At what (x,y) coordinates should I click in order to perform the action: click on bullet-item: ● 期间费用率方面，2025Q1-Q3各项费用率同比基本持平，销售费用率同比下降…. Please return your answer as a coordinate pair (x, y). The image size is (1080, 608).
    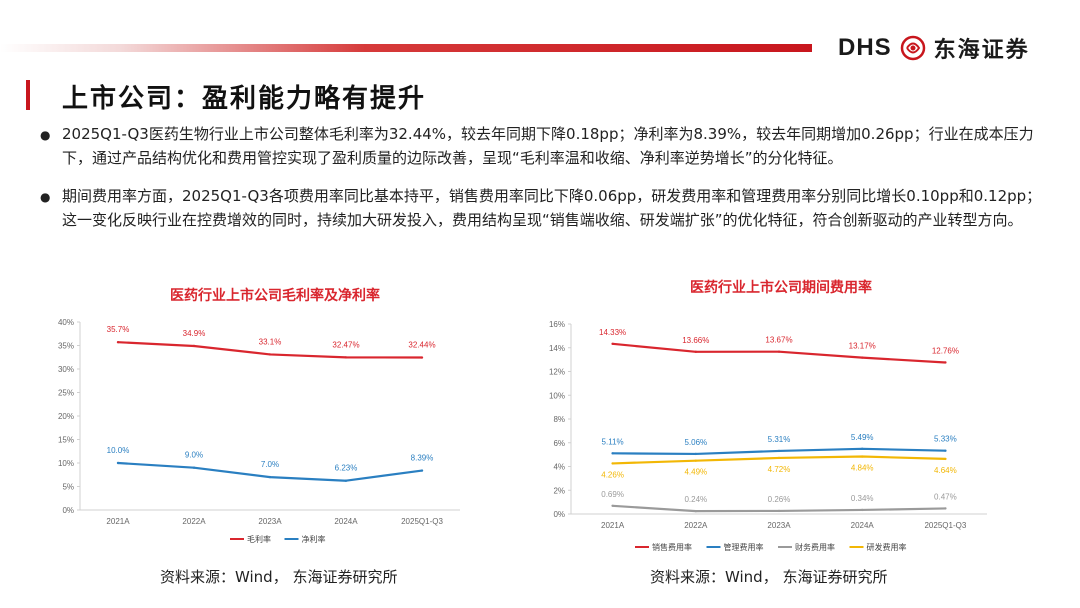
    Looking at the image, I should click on (545, 208).